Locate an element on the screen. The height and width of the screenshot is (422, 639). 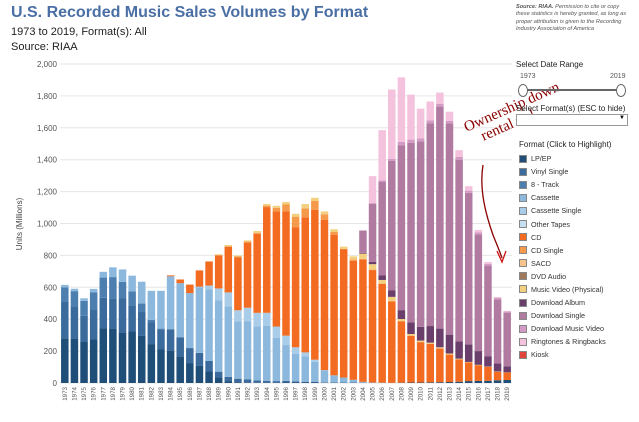
legend-item: CD is located at coordinates (578, 237).